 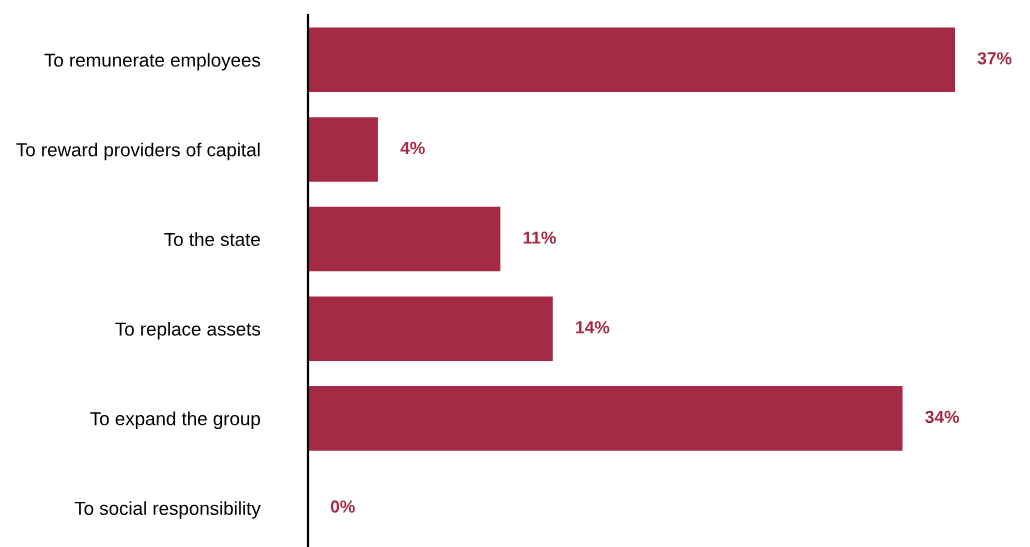 I want to click on data-label: 11%, so click(x=539, y=237).